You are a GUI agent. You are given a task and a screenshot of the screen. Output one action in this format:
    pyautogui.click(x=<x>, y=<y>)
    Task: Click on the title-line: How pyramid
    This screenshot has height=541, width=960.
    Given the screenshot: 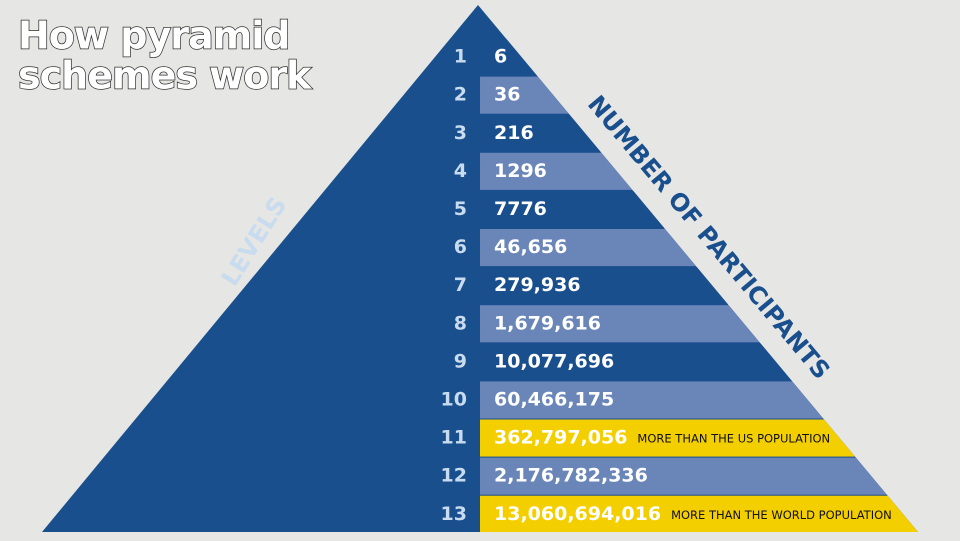 What is the action you would take?
    pyautogui.click(x=153, y=36)
    